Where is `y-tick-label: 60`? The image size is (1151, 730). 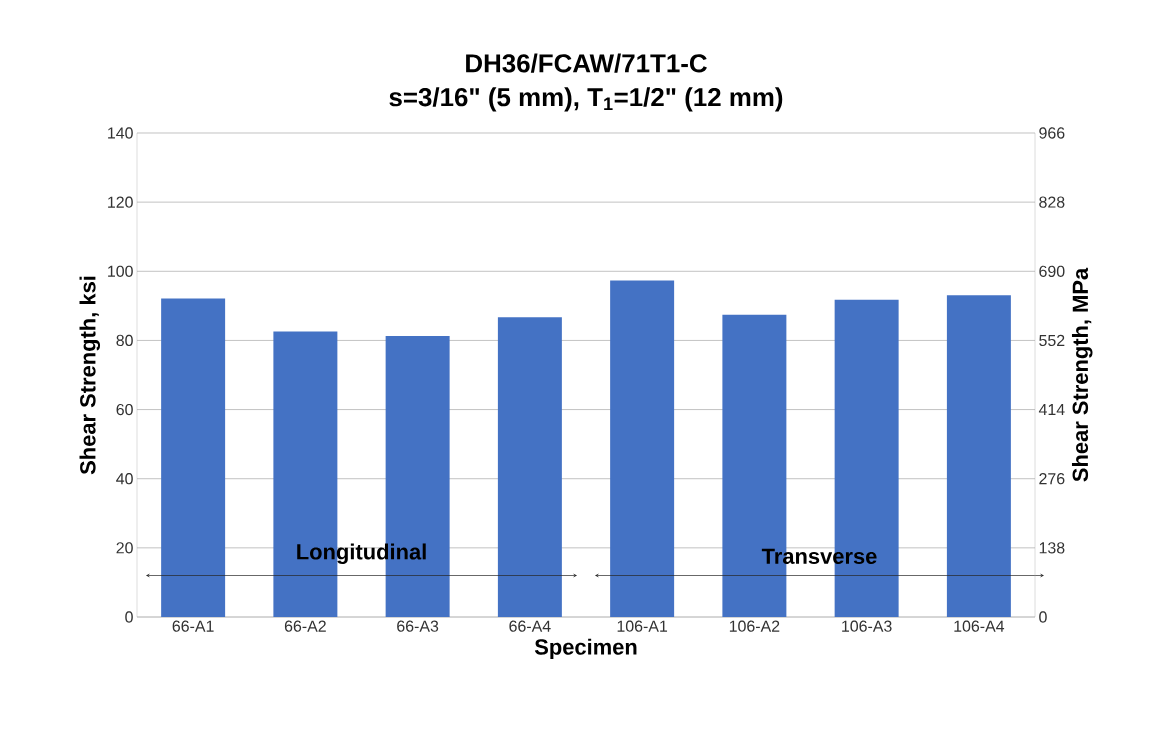
y-tick-label: 60 is located at coordinates (124, 409).